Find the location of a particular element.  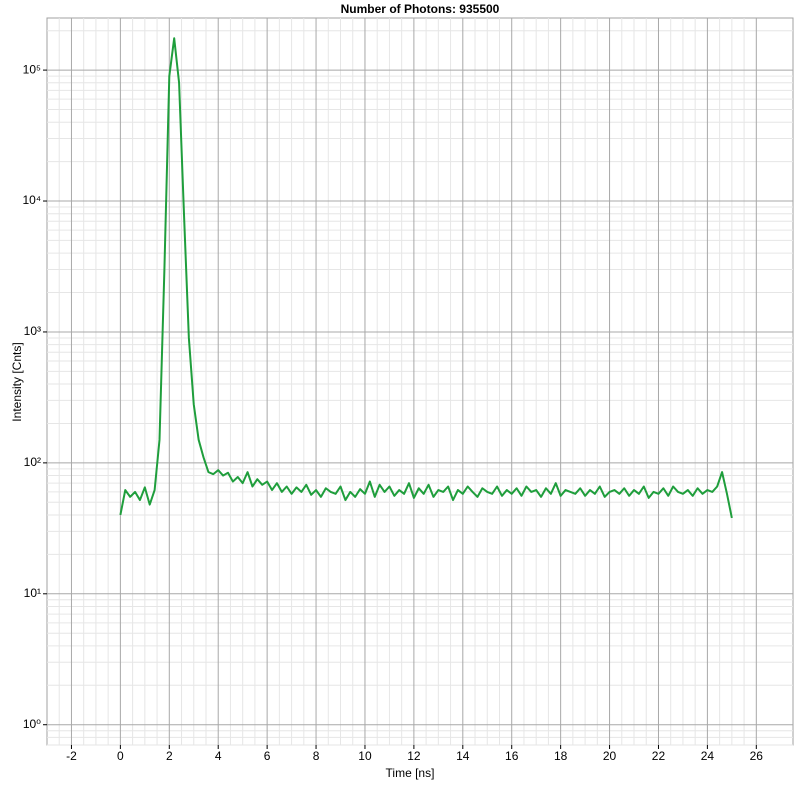

y-axis-label: Intensity [Cnts] is located at coordinates (17, 381).